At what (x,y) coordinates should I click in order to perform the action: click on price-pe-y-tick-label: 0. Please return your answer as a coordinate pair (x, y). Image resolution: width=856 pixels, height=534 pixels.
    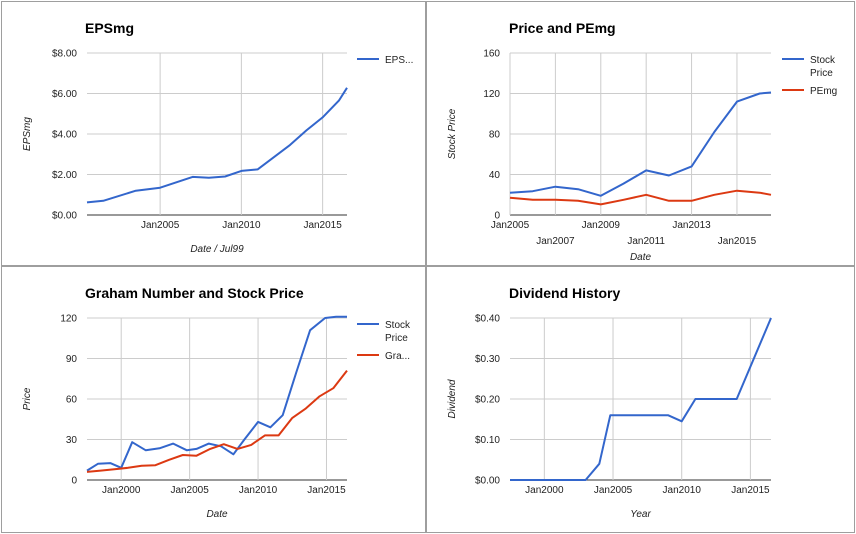
    Looking at the image, I should click on (497, 216).